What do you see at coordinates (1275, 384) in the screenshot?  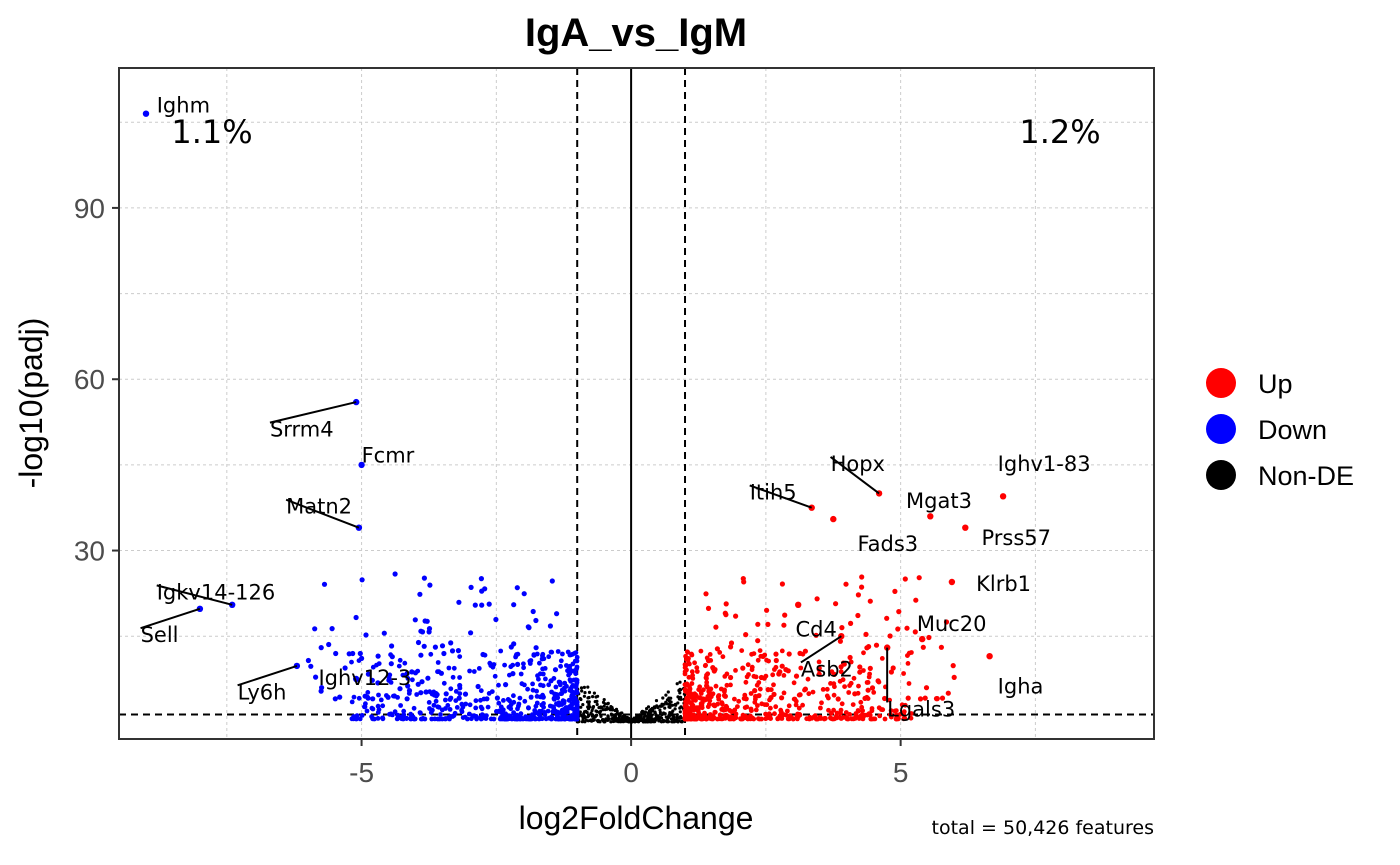 I see `legend-label: Up` at bounding box center [1275, 384].